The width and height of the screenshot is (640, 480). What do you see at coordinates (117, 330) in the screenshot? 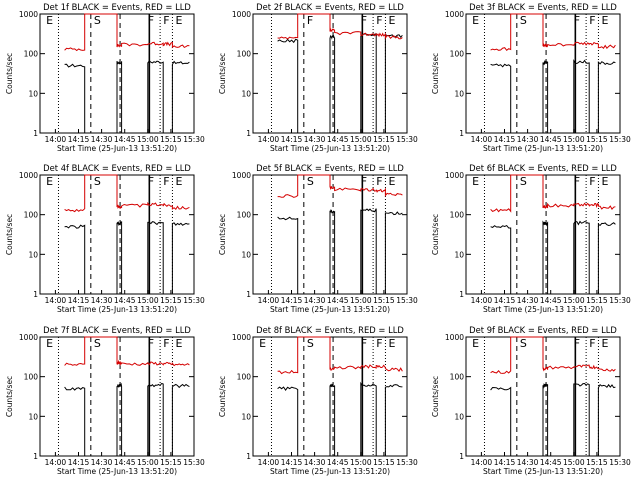
I see `panel-title: Det 7f BLACK = Events, RED = LLD` at bounding box center [117, 330].